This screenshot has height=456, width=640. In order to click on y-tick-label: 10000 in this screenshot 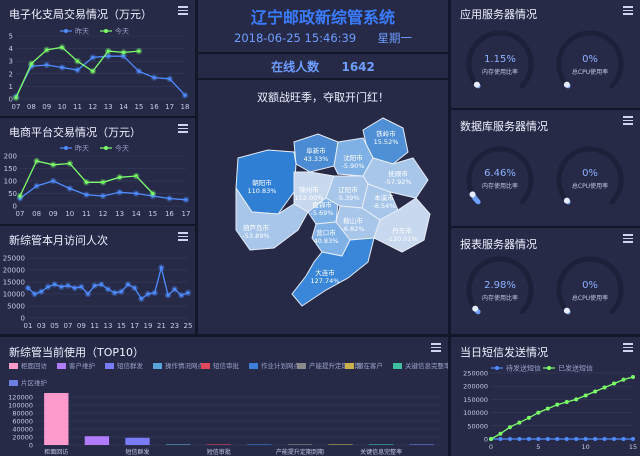, I will do `click(14, 295)`.